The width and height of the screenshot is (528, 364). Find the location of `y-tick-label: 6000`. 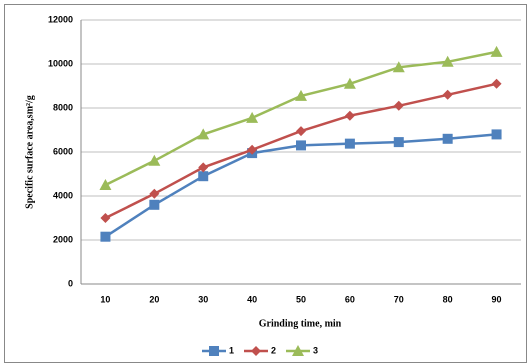

y-tick-label: 6000 is located at coordinates (63, 151).